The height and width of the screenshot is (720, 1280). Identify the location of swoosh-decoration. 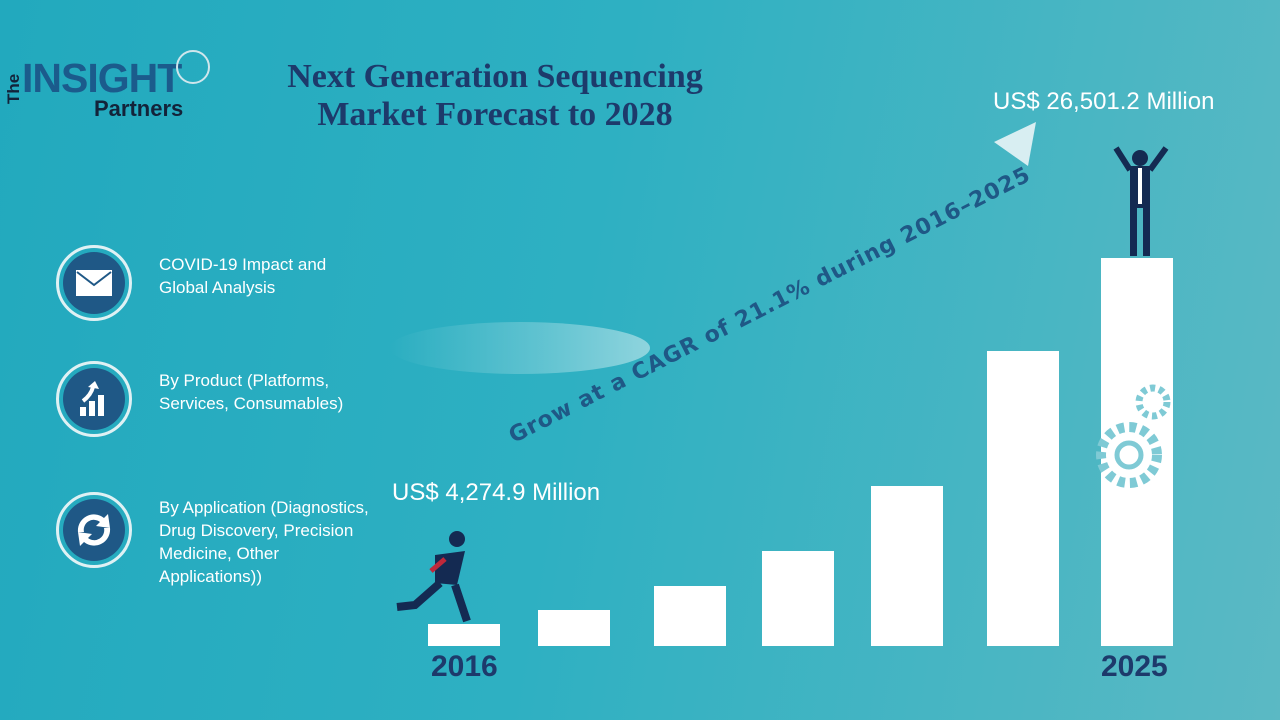
(520, 348).